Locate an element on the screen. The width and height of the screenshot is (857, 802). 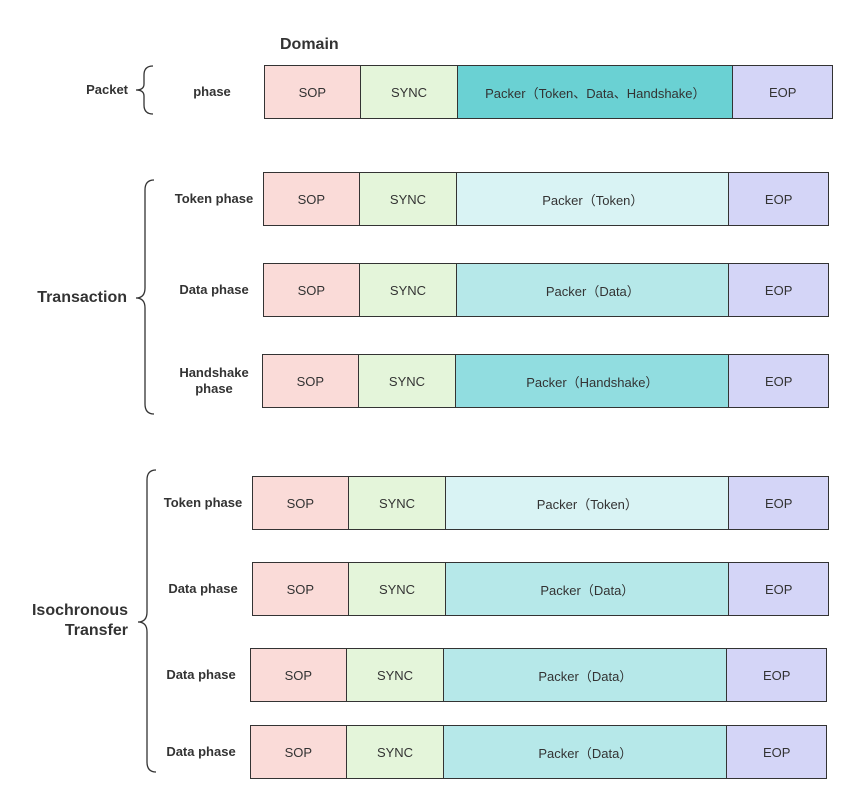
iso-data-phase-label-1: Data phase is located at coordinates (203, 589).